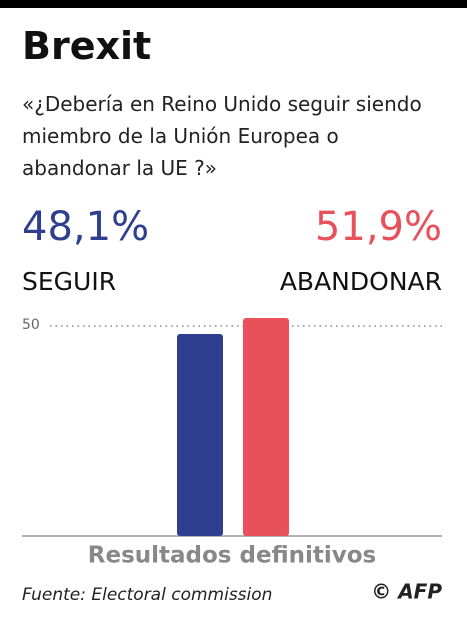 The image size is (467, 625). What do you see at coordinates (147, 595) in the screenshot?
I see `source: Fuente: Electoral commission` at bounding box center [147, 595].